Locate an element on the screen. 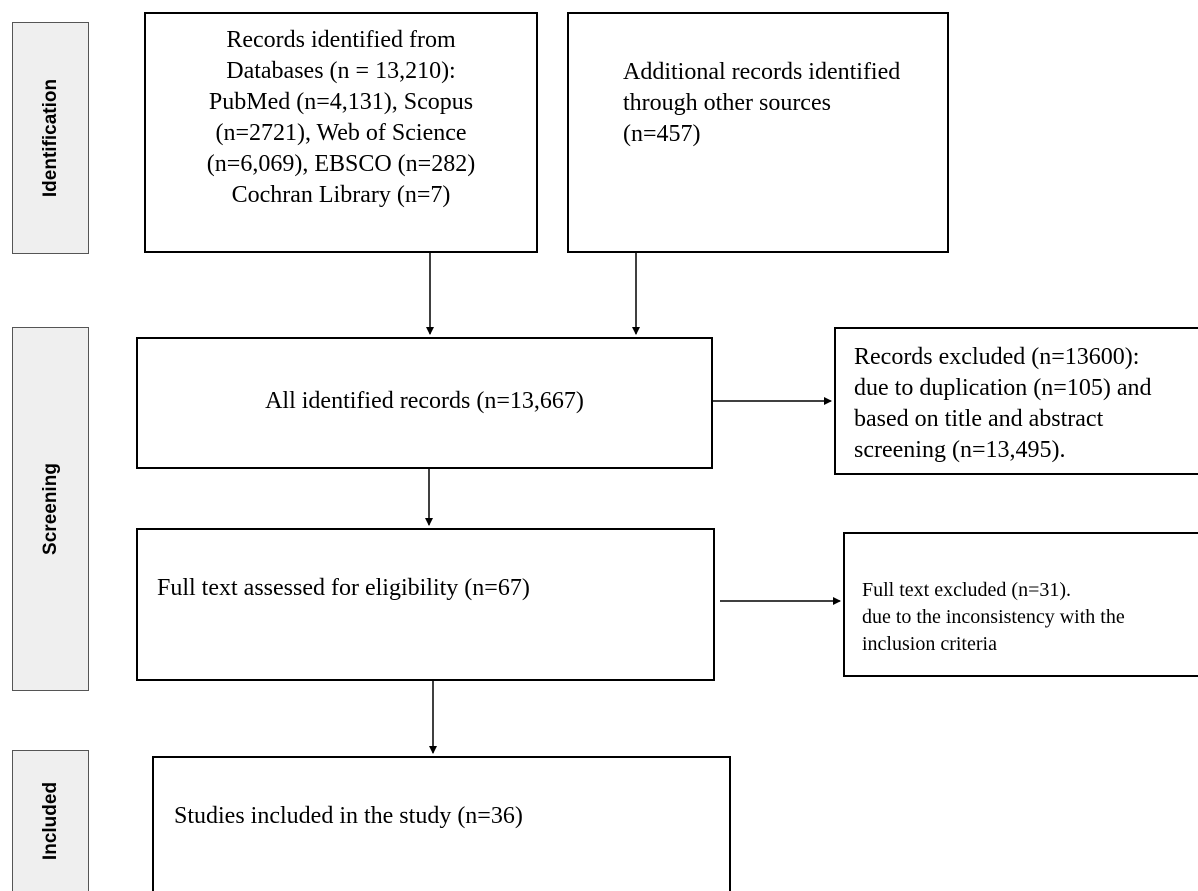 The width and height of the screenshot is (1198, 891). phase-label-included: Included is located at coordinates (50, 820).